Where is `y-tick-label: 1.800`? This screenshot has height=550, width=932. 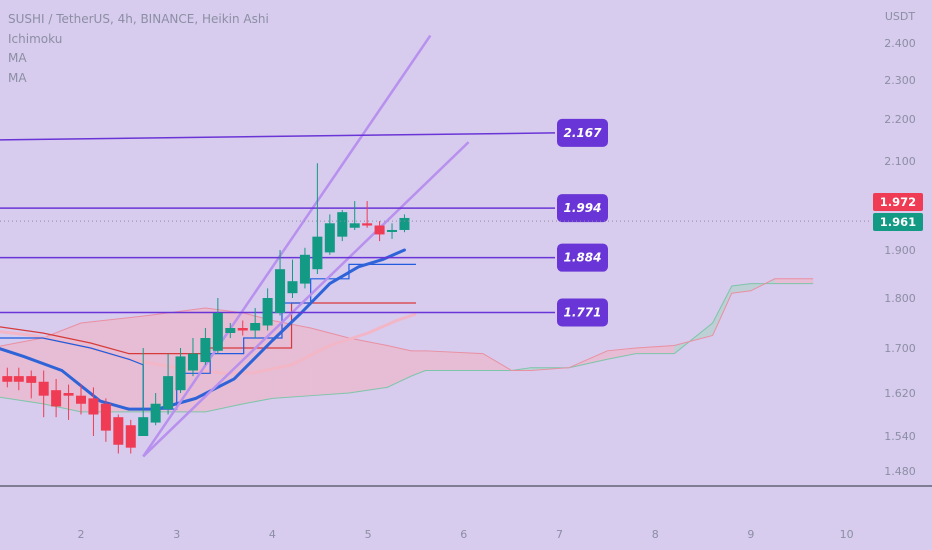
y-tick-label: 1.800 is located at coordinates (900, 298).